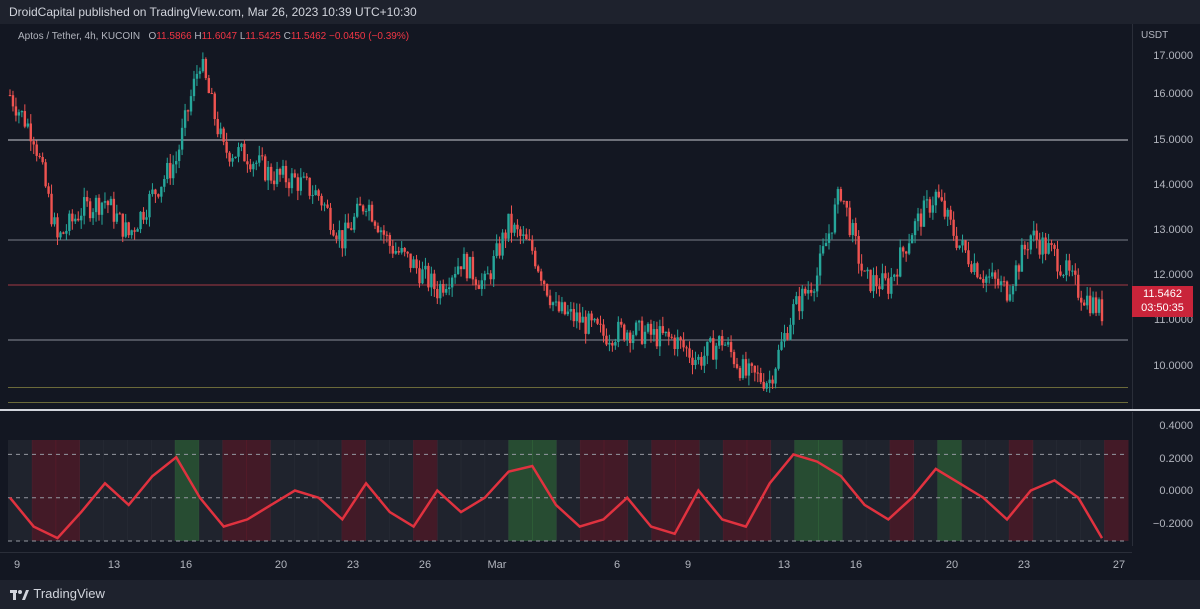  I want to click on high-label: H, so click(198, 36).